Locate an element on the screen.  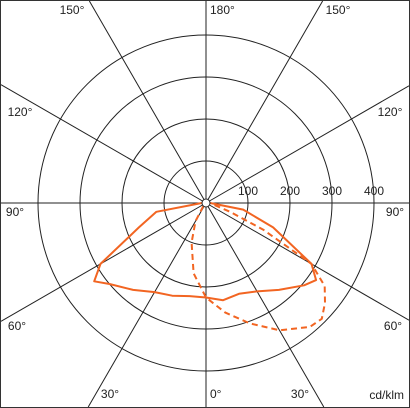
unit-label: cd/klm is located at coordinates (386, 395).